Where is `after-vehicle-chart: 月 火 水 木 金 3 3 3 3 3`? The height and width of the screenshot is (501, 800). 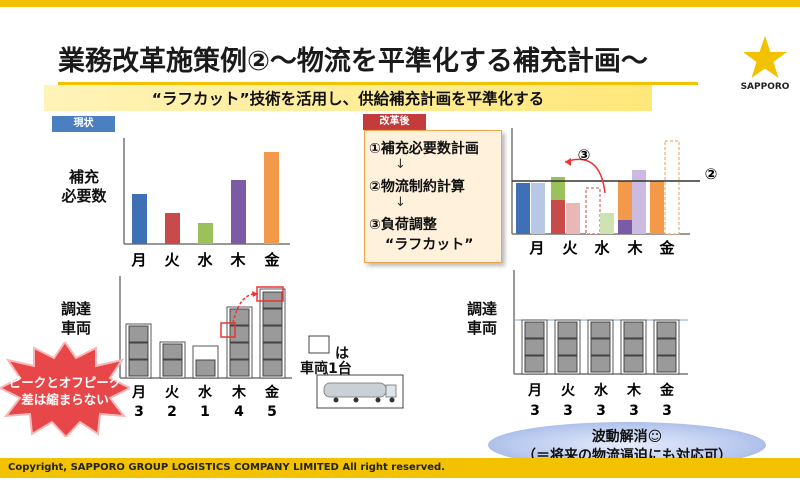
after-vehicle-chart: 月 火 水 木 金 3 3 3 3 3 is located at coordinates (600, 344).